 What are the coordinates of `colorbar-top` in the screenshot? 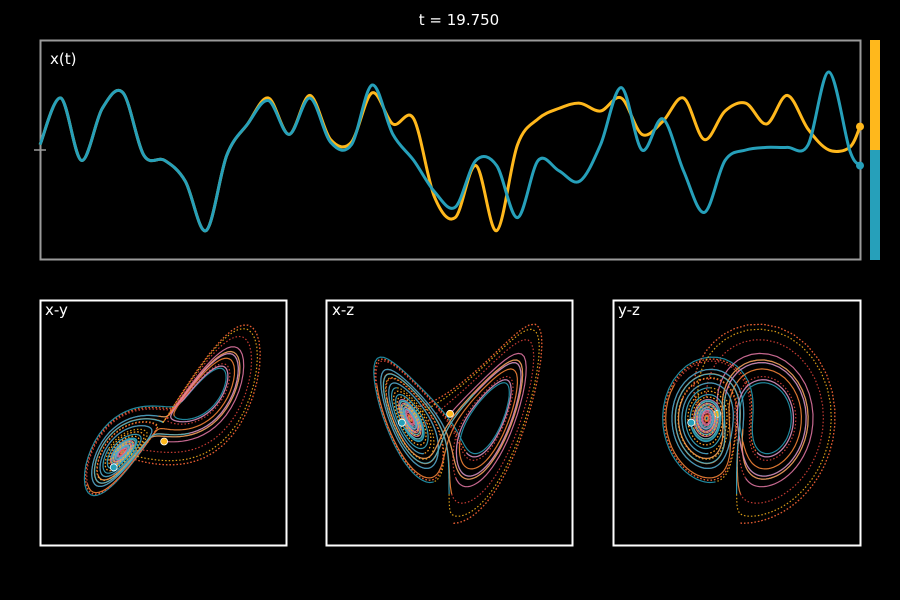 It's located at (875, 95).